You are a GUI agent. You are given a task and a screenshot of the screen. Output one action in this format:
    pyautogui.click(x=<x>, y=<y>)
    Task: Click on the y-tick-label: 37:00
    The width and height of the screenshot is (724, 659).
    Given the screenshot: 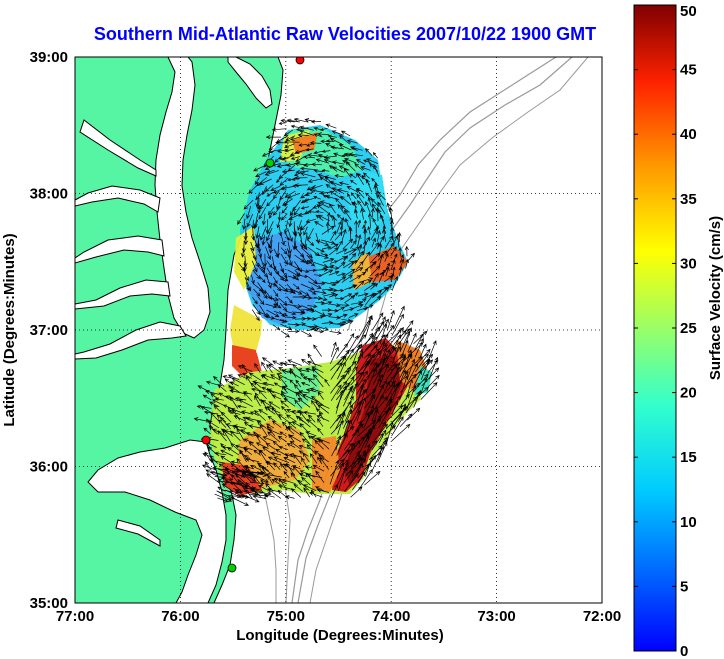 What is the action you would take?
    pyautogui.click(x=49, y=330)
    